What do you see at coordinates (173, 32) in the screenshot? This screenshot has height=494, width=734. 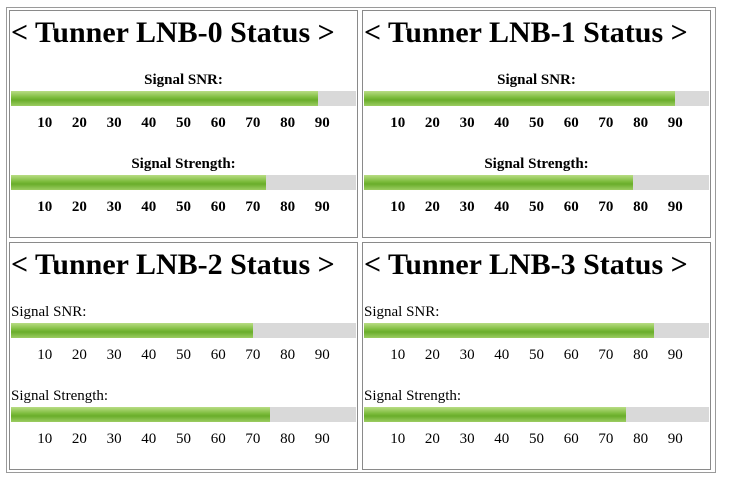 I see `tuner-title: < Tunner LNB-0 Status >` at bounding box center [173, 32].